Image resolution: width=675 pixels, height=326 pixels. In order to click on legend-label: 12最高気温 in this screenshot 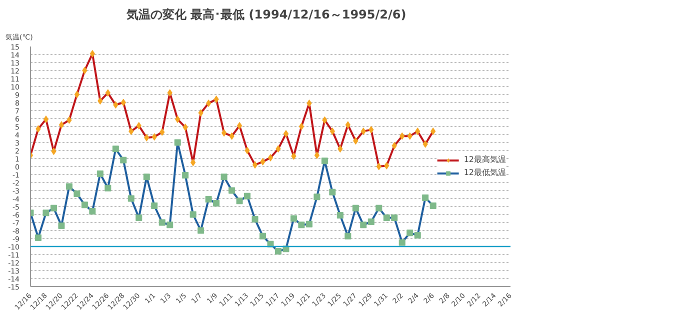, I will do `click(485, 159)`.